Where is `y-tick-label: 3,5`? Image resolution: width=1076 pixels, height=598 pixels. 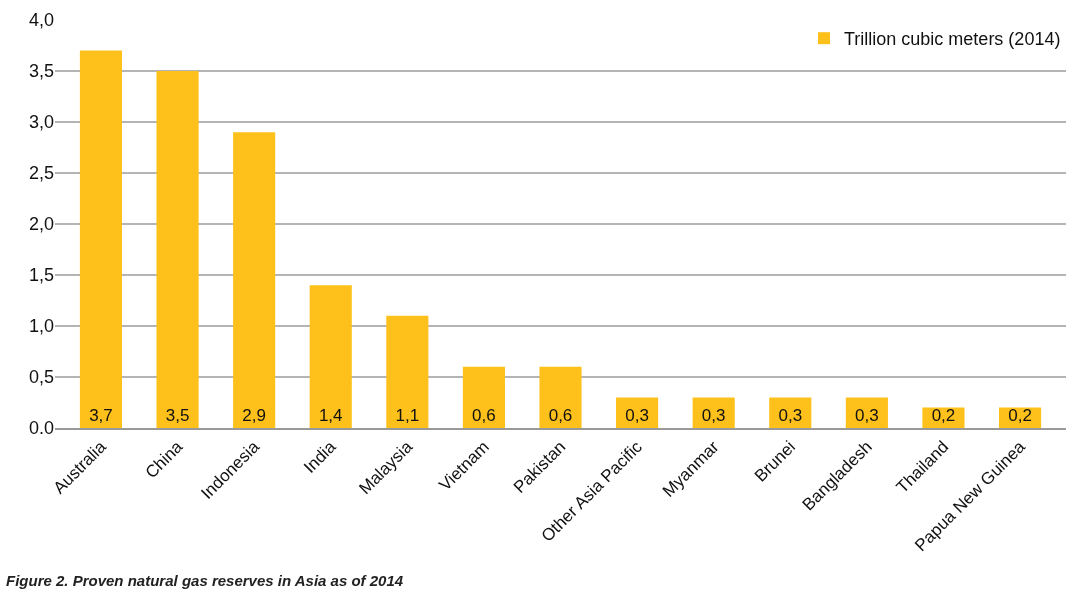
y-tick-label: 3,5 is located at coordinates (41, 71).